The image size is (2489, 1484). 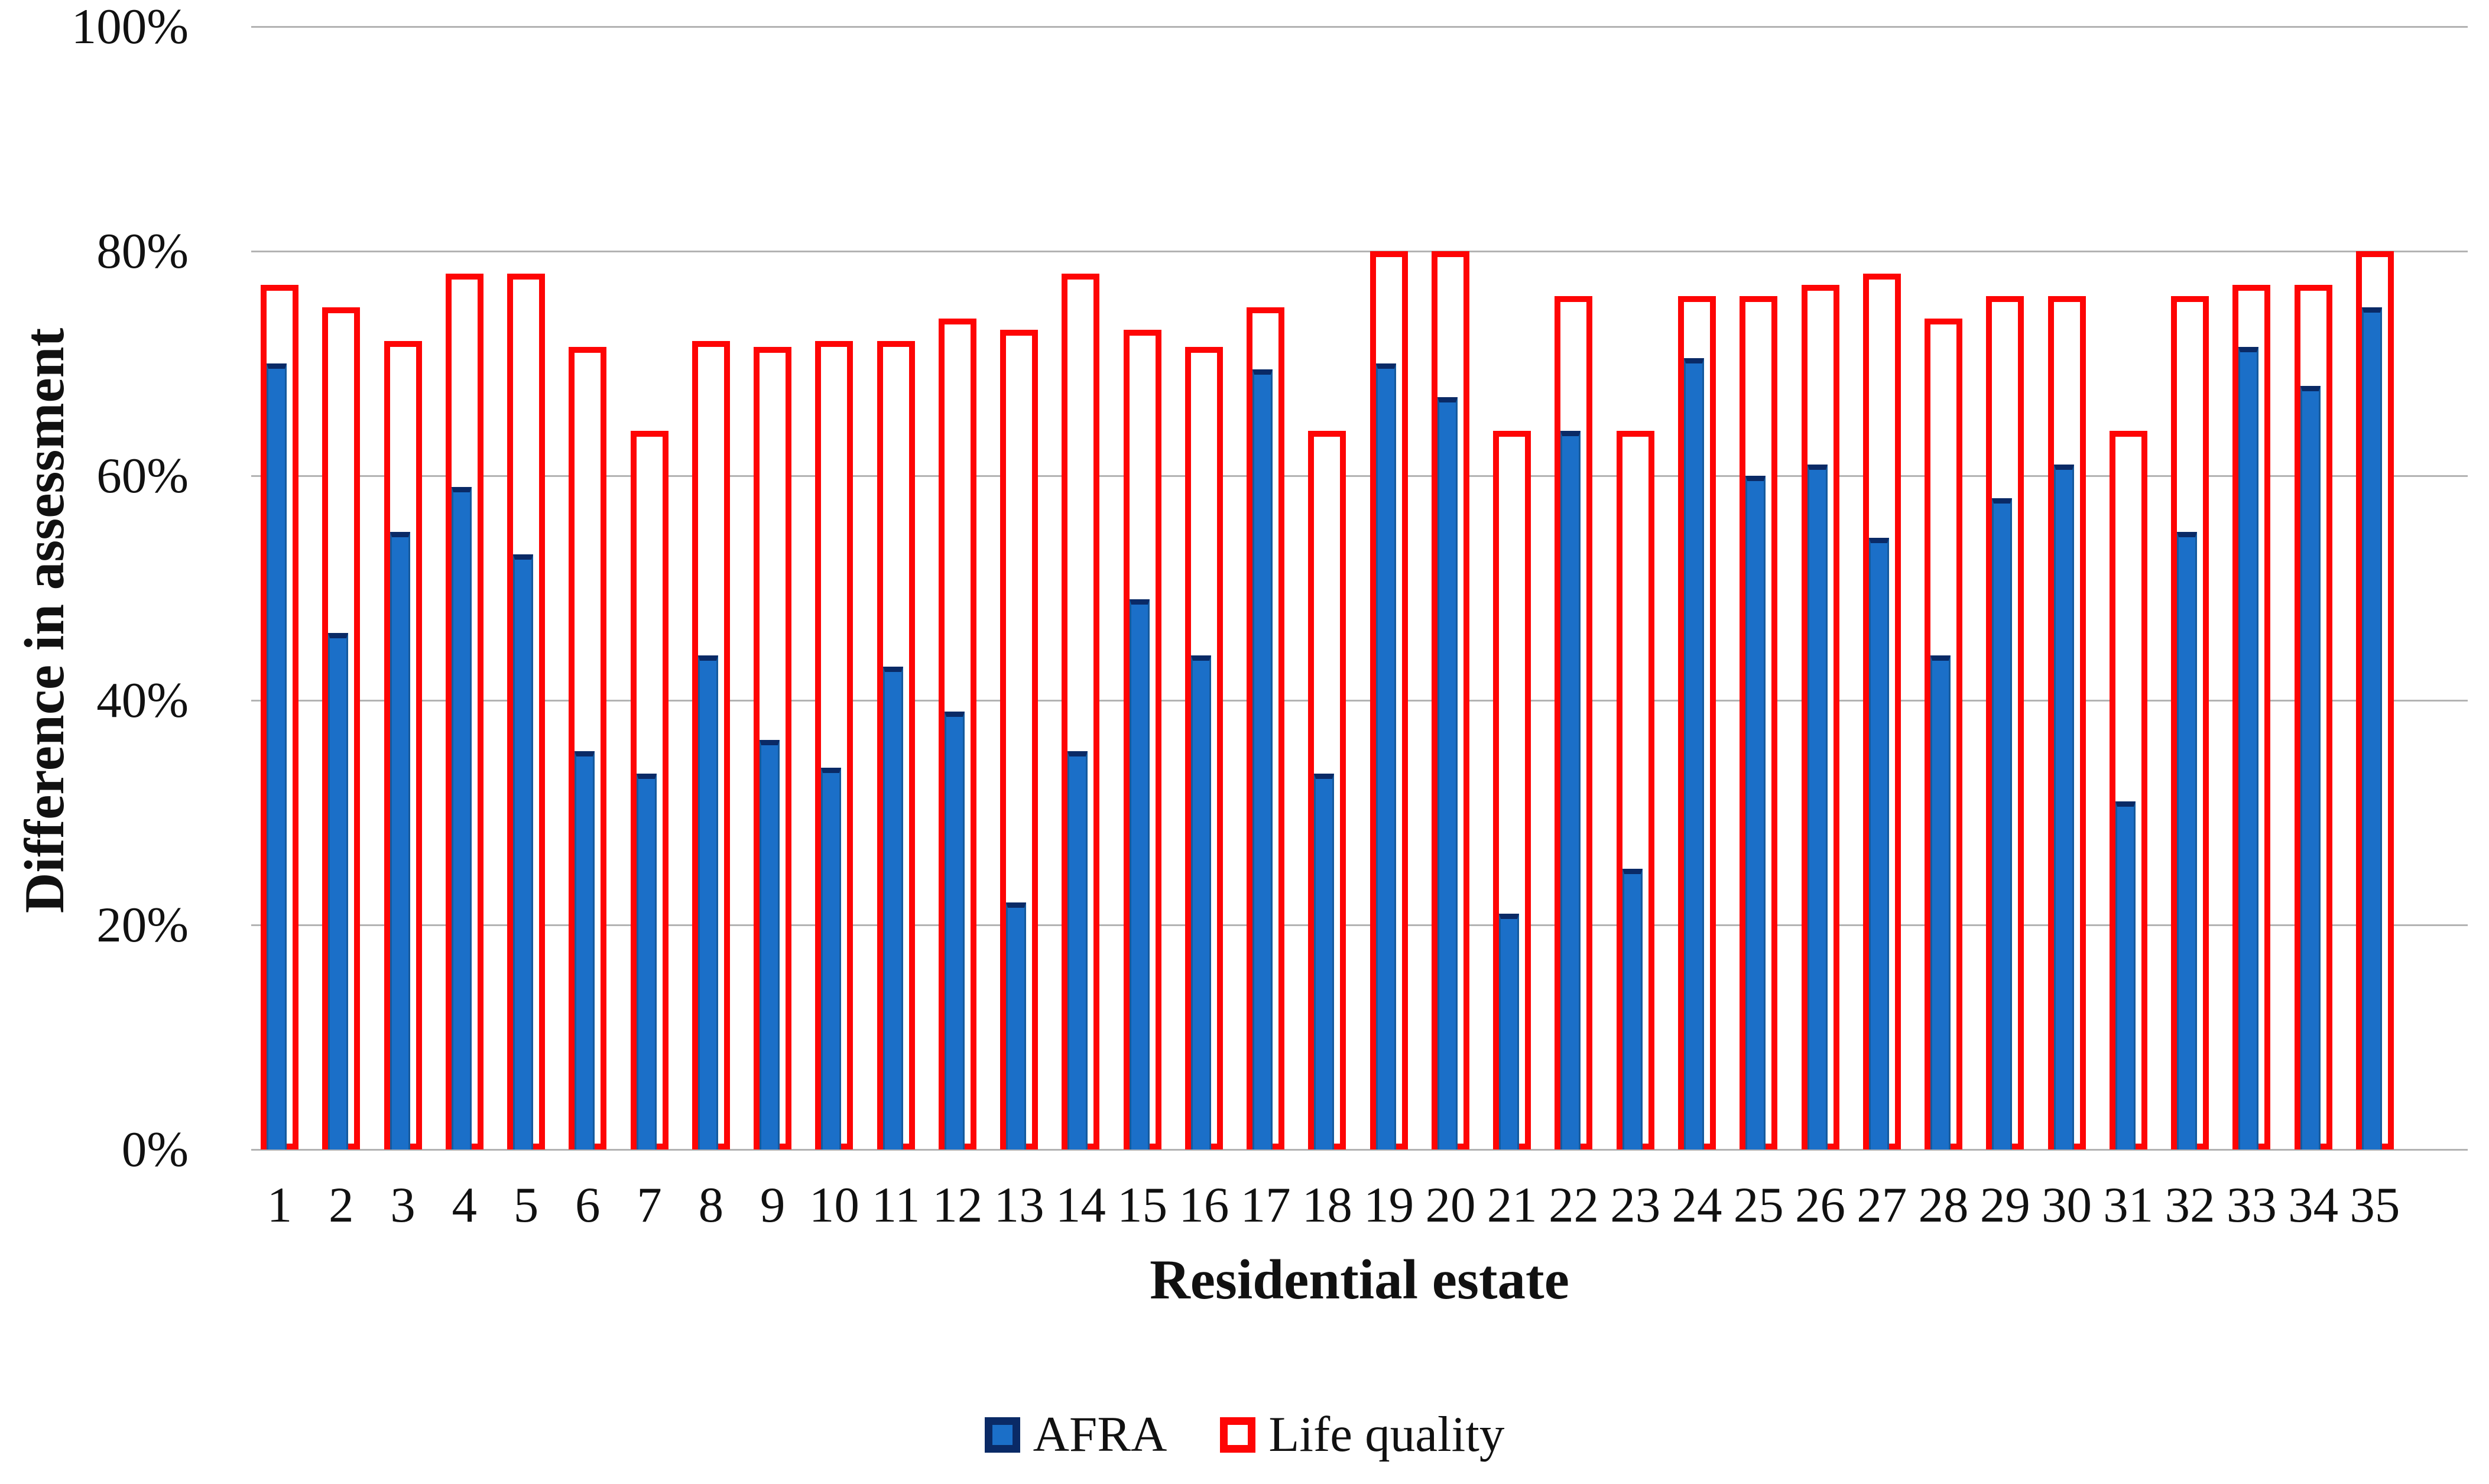 I want to click on x-tick-label: 1, so click(x=280, y=1205).